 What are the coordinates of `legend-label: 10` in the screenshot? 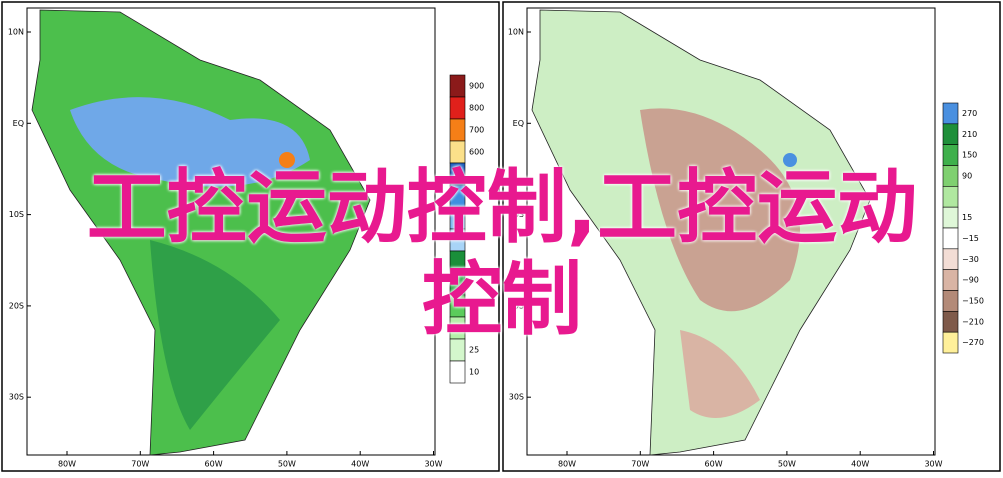 It's located at (474, 372).